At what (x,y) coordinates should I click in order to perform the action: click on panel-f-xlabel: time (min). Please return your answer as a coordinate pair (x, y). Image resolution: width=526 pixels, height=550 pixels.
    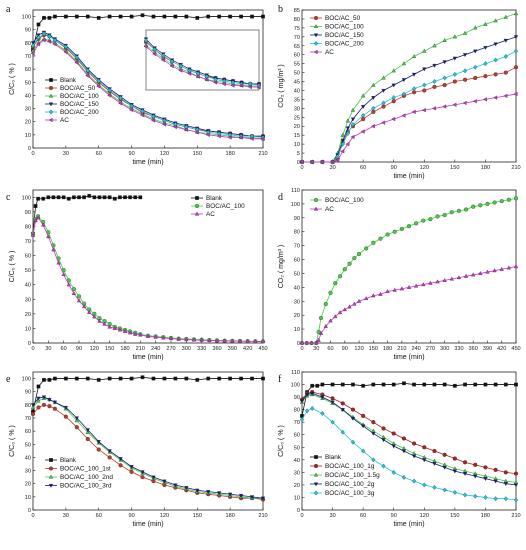
    Looking at the image, I should click on (408, 524).